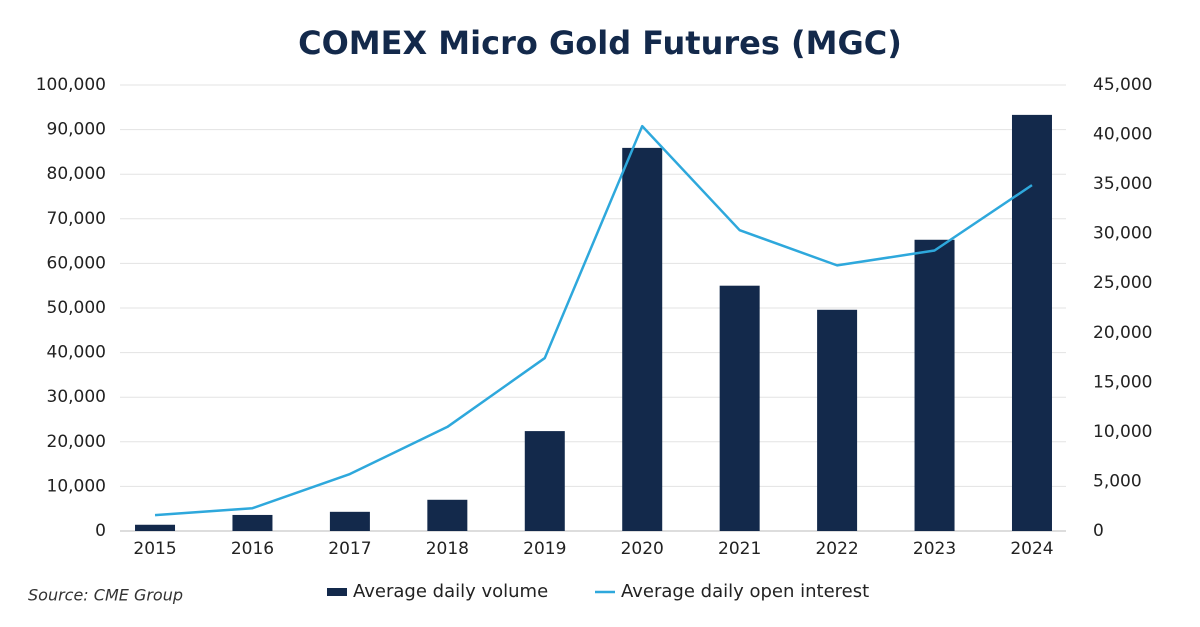 This screenshot has height=627, width=1200. What do you see at coordinates (1122, 432) in the screenshot?
I see `y2-tick-label: 10,000` at bounding box center [1122, 432].